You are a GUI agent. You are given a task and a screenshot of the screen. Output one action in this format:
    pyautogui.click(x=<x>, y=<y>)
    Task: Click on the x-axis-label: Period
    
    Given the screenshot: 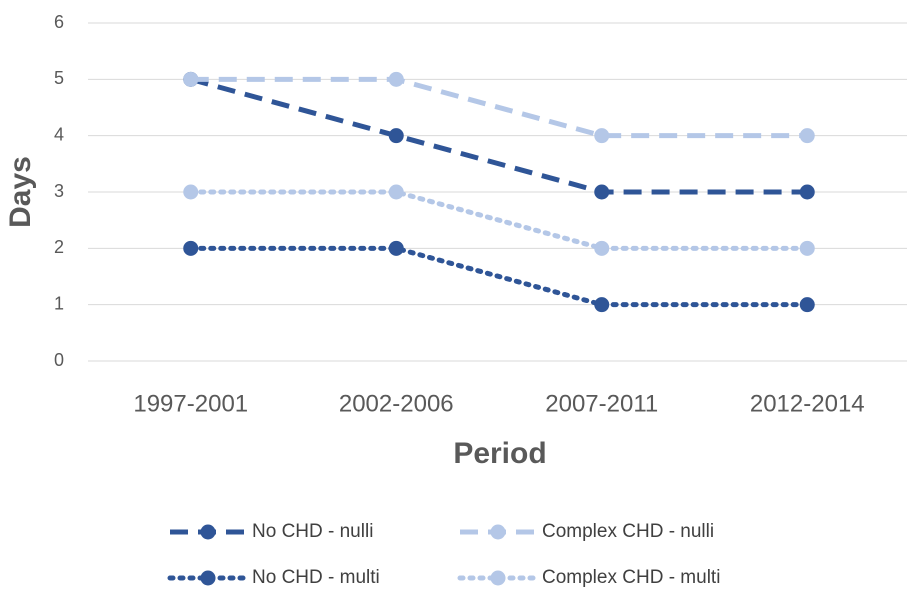 What is the action you would take?
    pyautogui.click(x=499, y=453)
    